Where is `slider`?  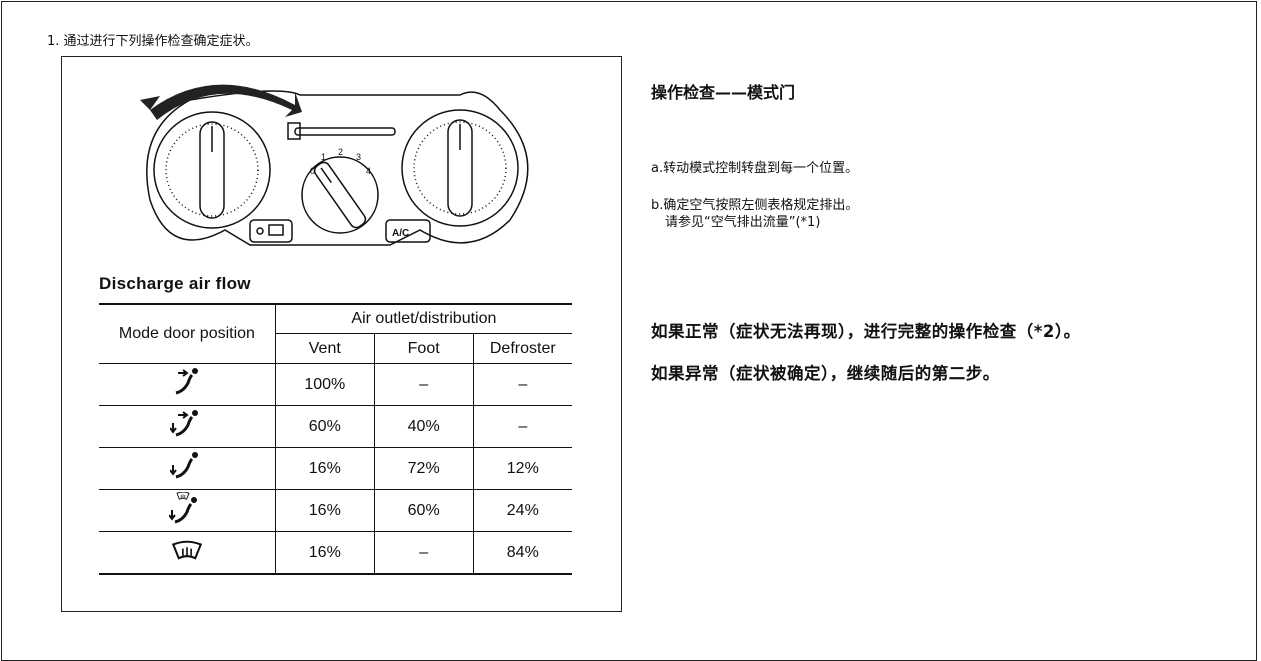
slider is located at coordinates (341, 131).